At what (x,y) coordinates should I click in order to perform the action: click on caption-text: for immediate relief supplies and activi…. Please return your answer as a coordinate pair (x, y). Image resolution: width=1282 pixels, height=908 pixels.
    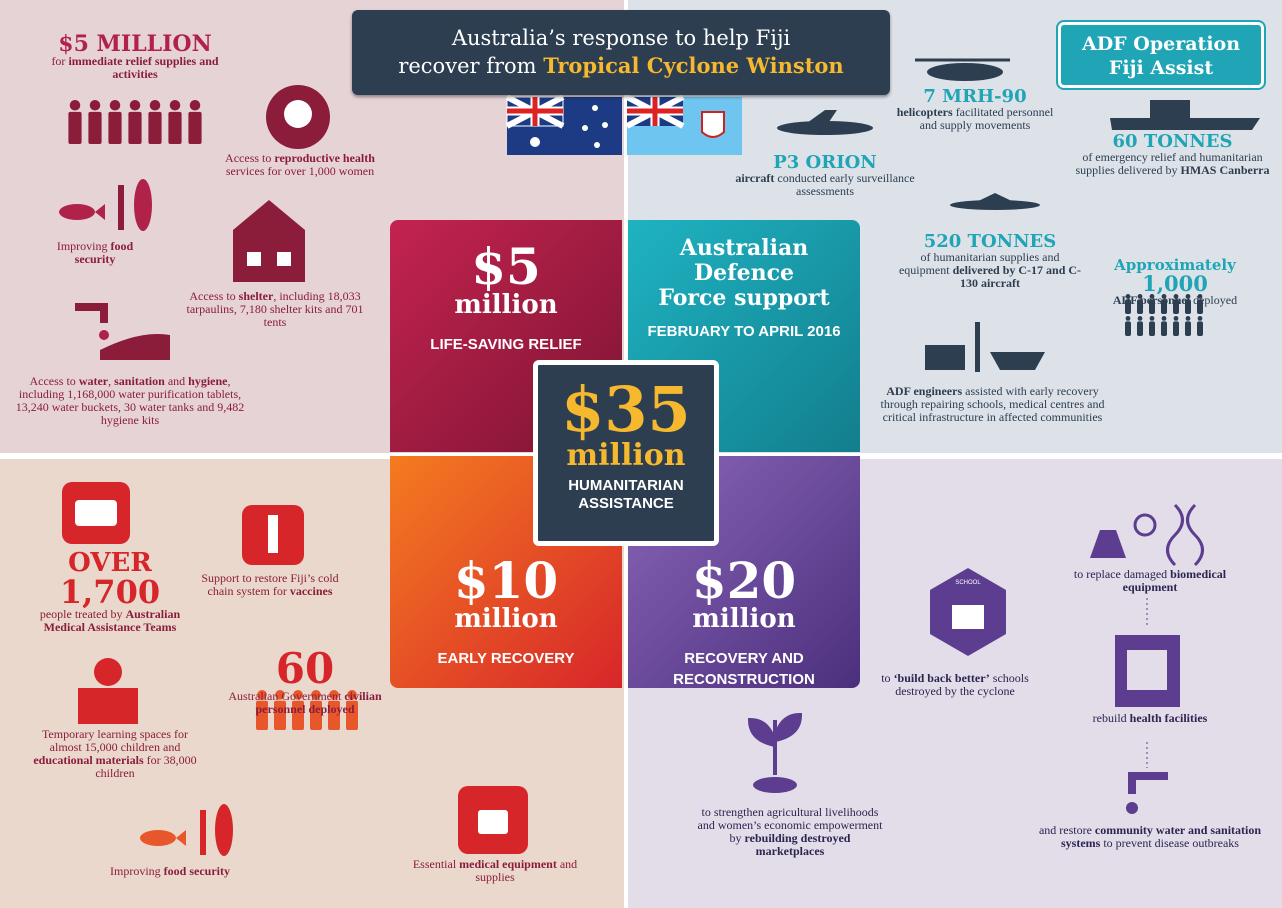
    Looking at the image, I should click on (135, 68).